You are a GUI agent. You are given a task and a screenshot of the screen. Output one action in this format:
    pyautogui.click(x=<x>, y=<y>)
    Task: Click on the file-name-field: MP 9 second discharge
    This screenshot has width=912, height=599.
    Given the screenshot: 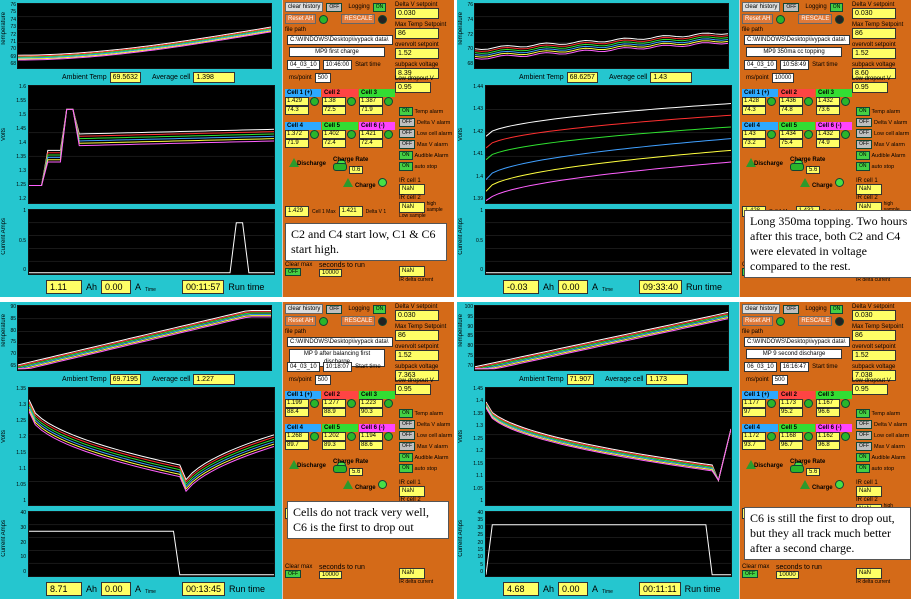 What is the action you would take?
    pyautogui.click(x=794, y=354)
    